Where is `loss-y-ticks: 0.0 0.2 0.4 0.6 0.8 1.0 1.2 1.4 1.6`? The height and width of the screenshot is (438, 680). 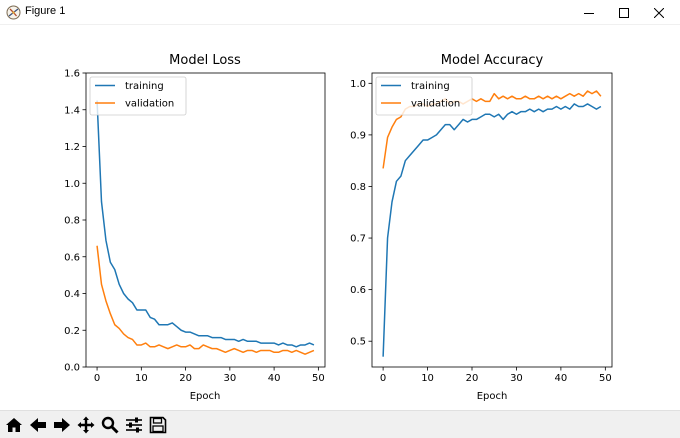
loss-y-ticks: 0.0 0.2 0.4 0.6 0.8 1.0 1.2 1.4 1.6 is located at coordinates (75, 221).